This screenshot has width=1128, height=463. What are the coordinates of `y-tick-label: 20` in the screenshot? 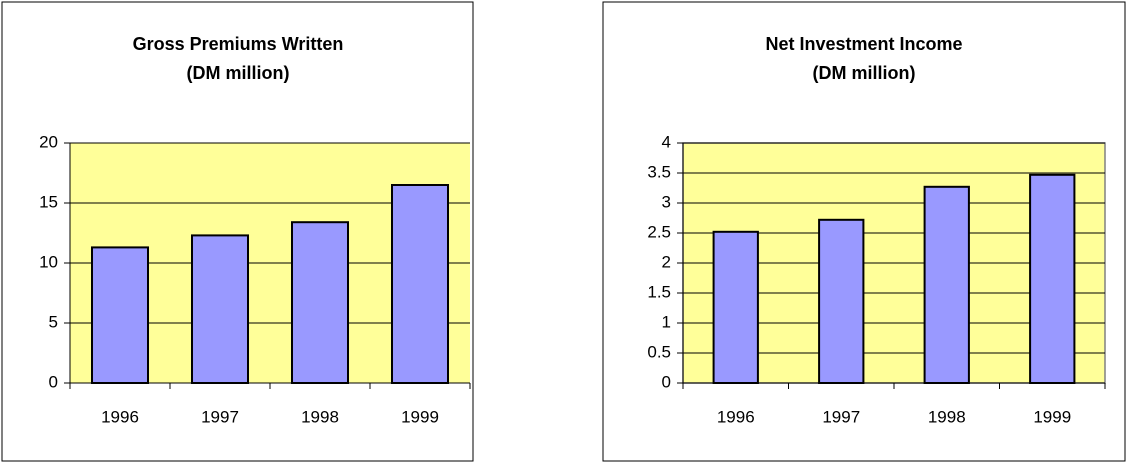 It's located at (48, 141).